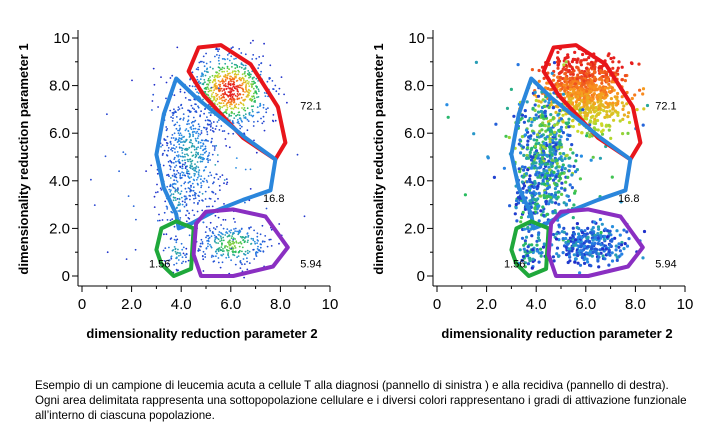  I want to click on gate-percent-purple: 5.94, so click(310, 265).